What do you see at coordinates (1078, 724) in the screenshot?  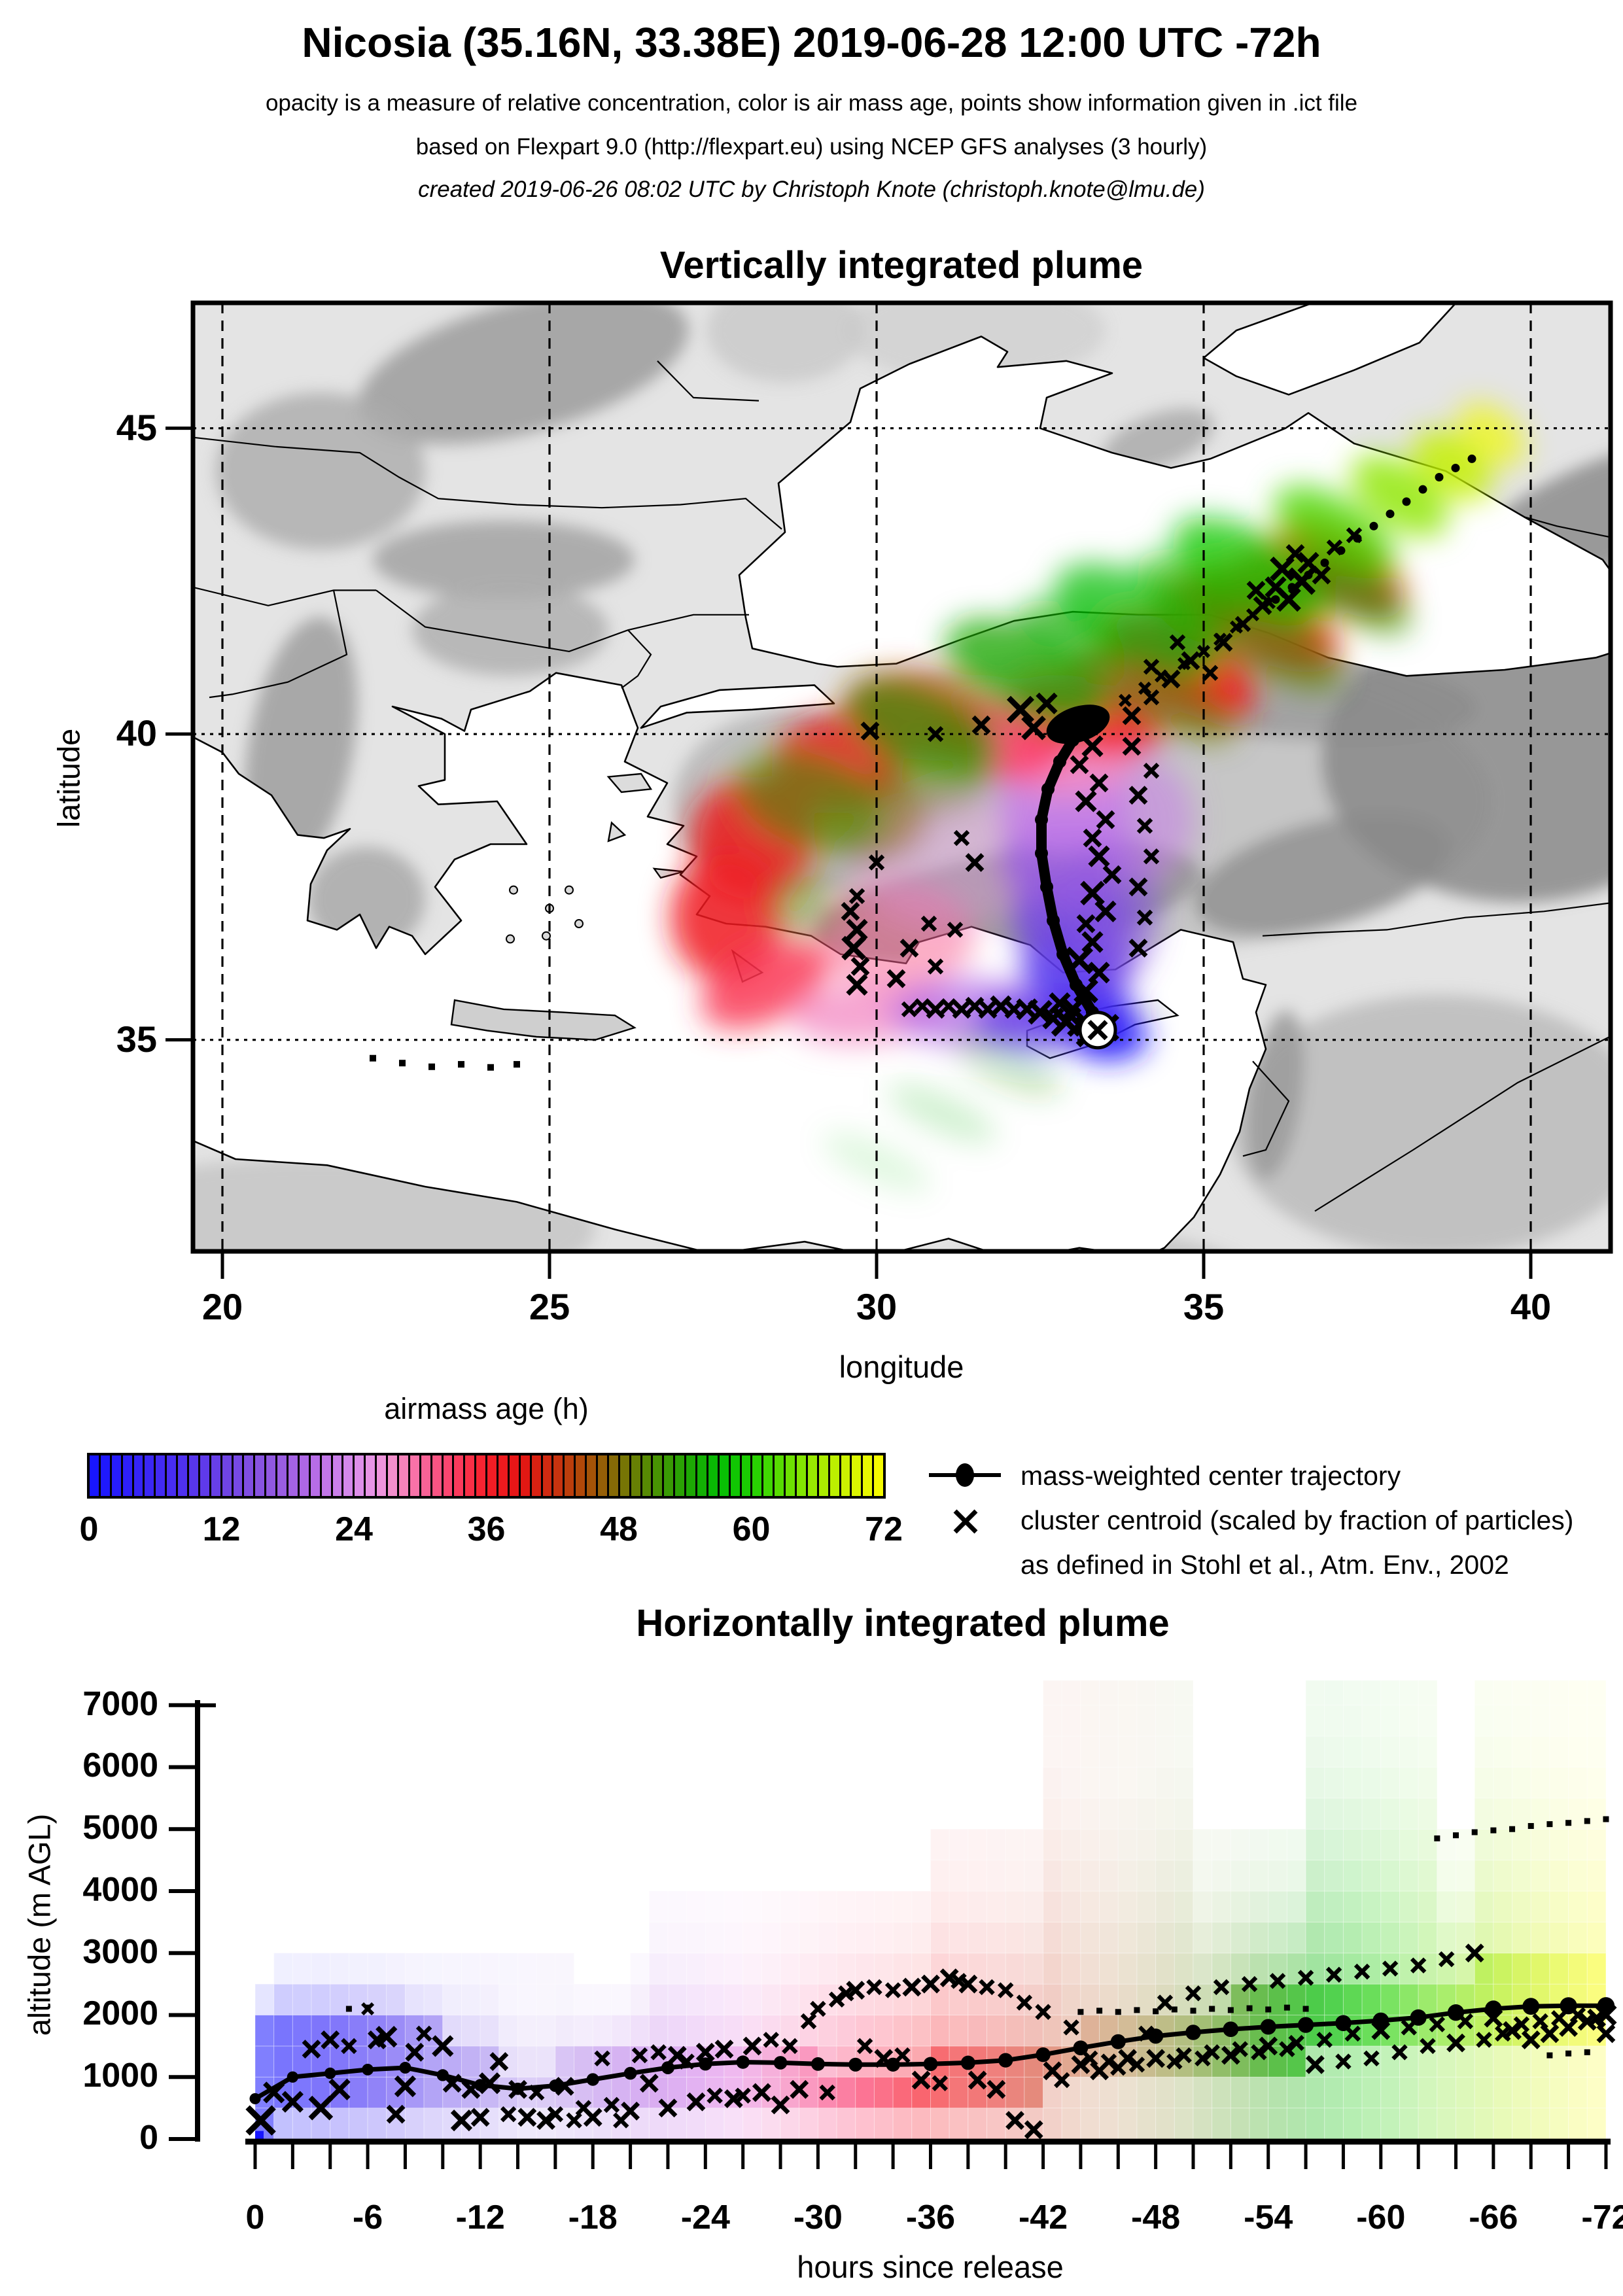 I see `trajectory-endpoint-blob` at bounding box center [1078, 724].